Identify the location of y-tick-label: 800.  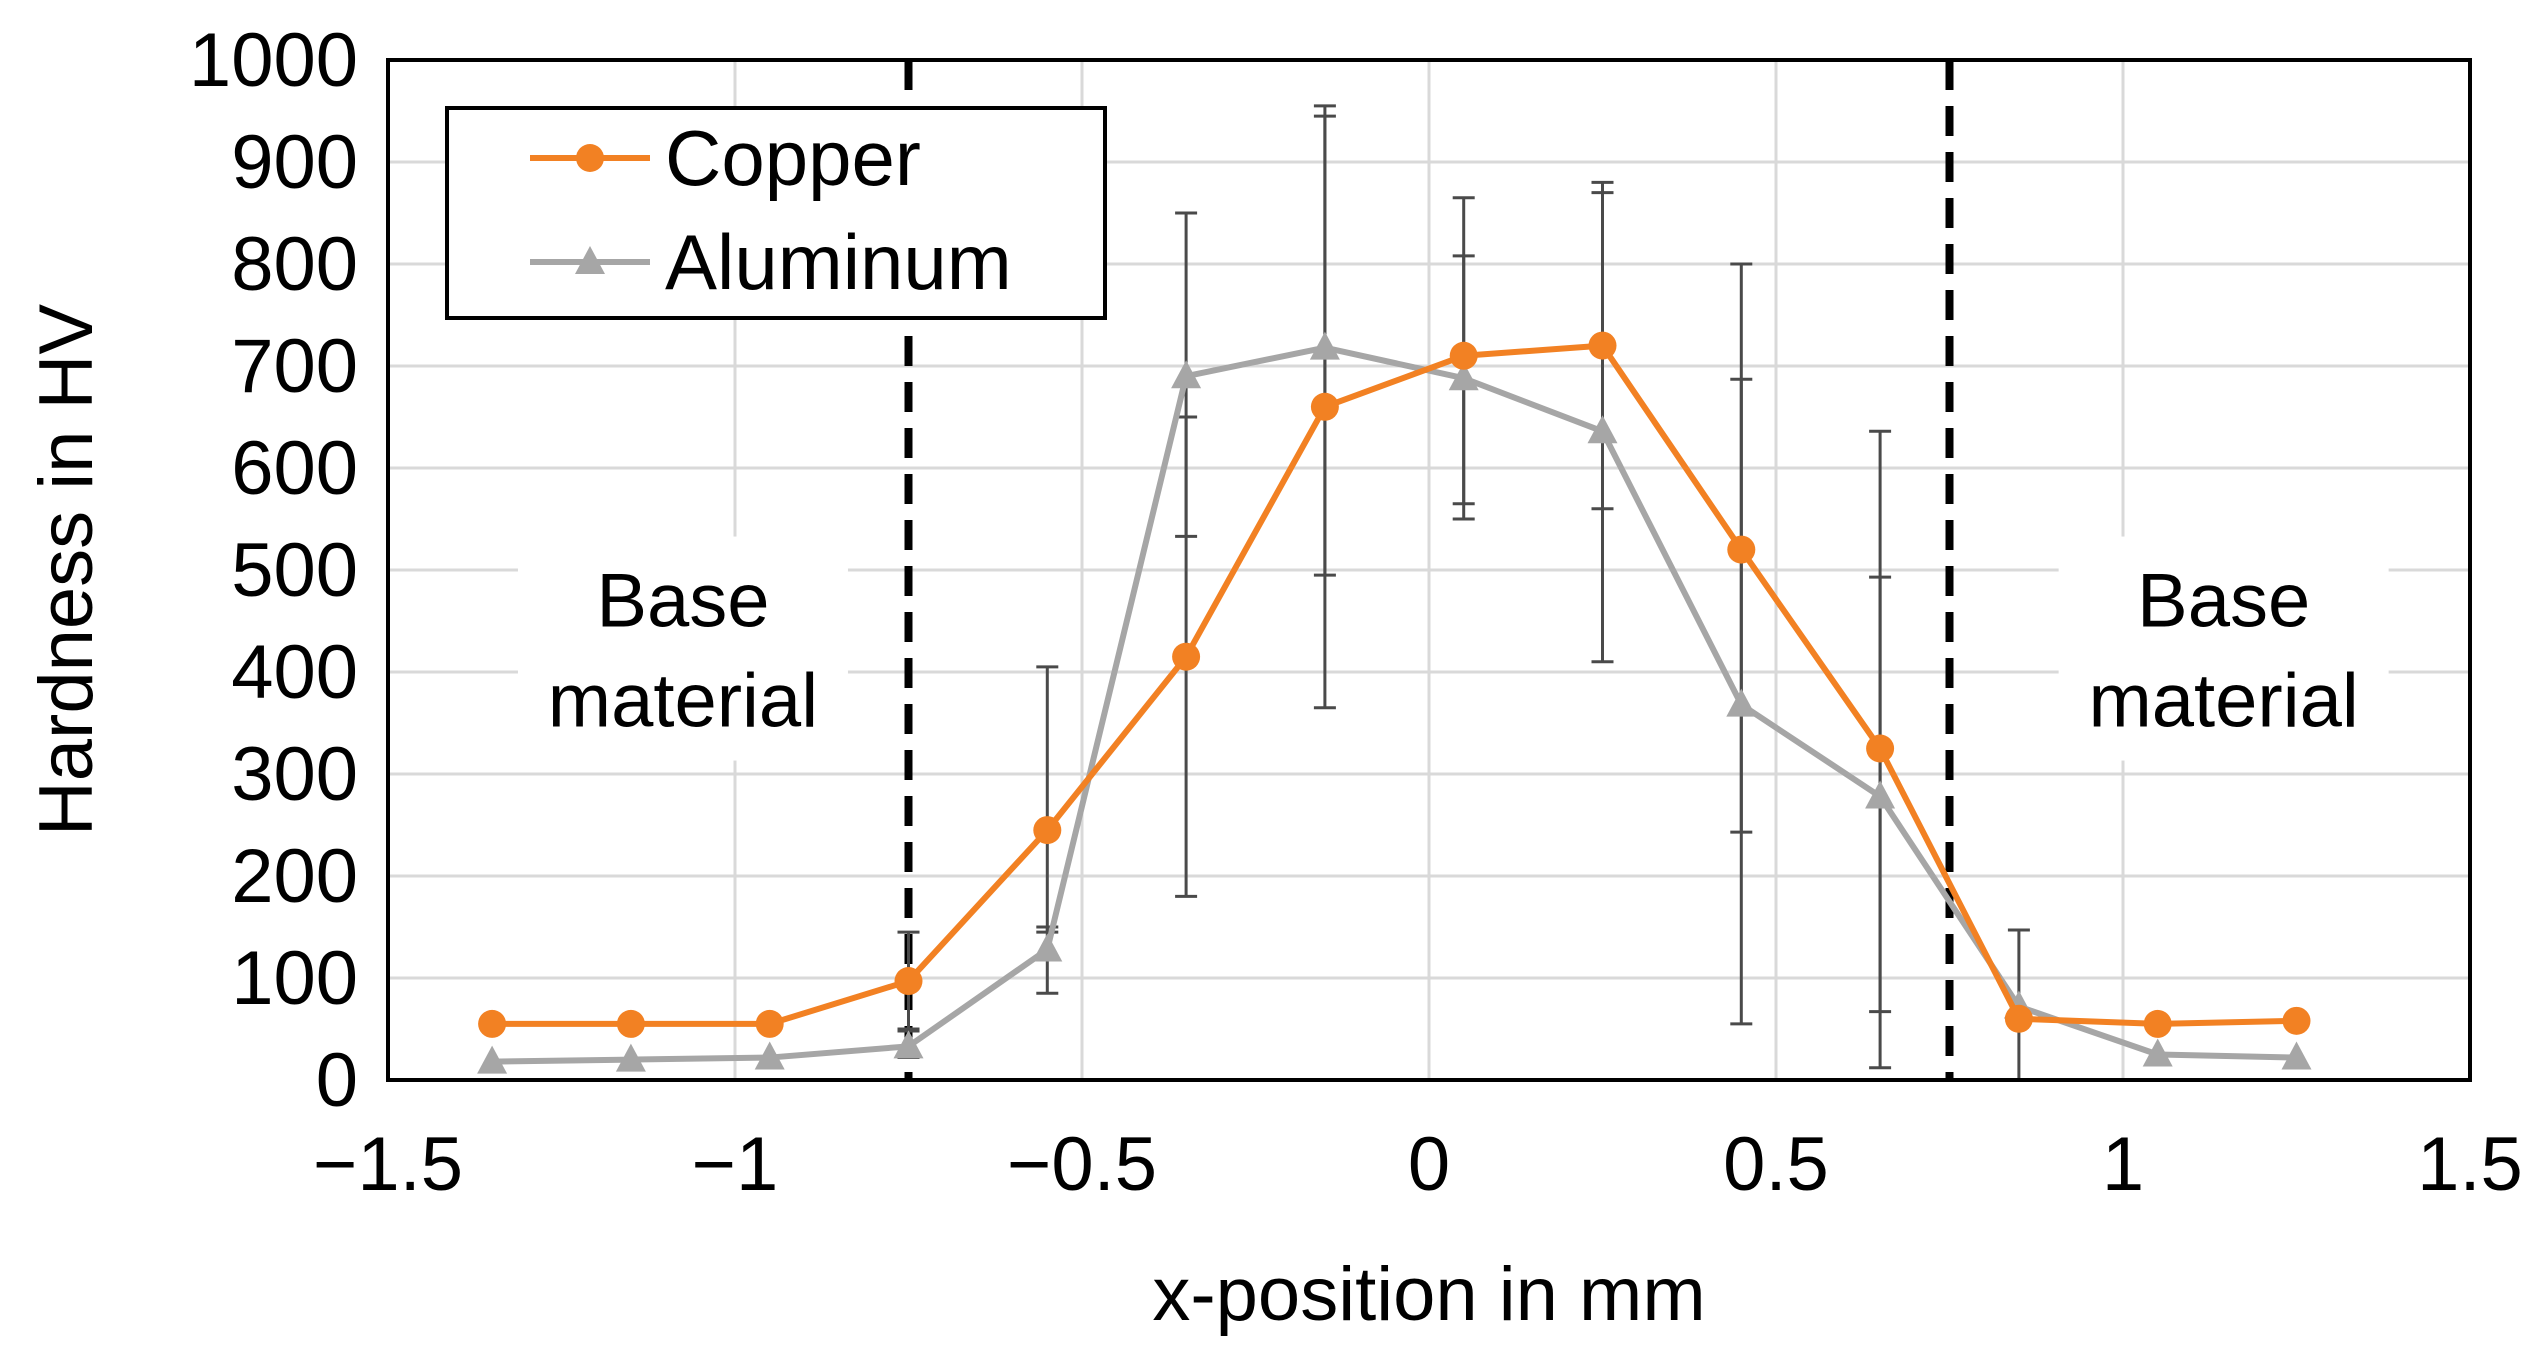
(294, 264).